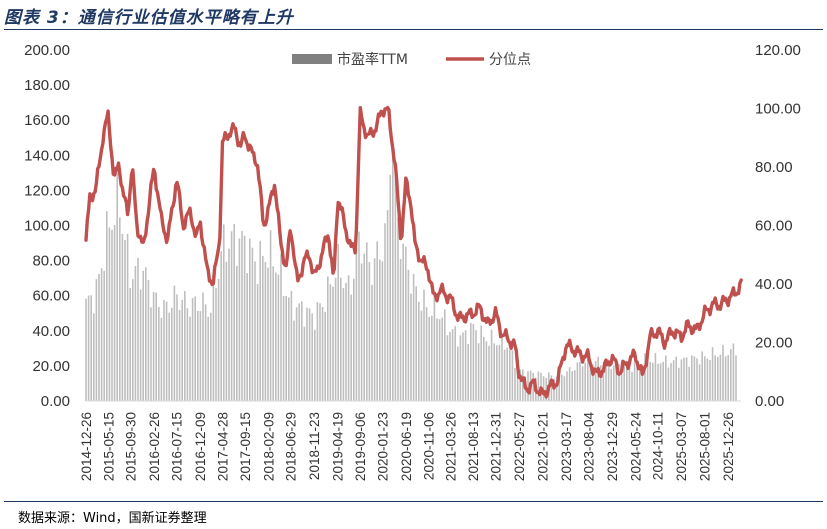 The height and width of the screenshot is (529, 827). Describe the element at coordinates (314, 446) in the screenshot. I see `x-tick-label: 2018-11-23` at that location.